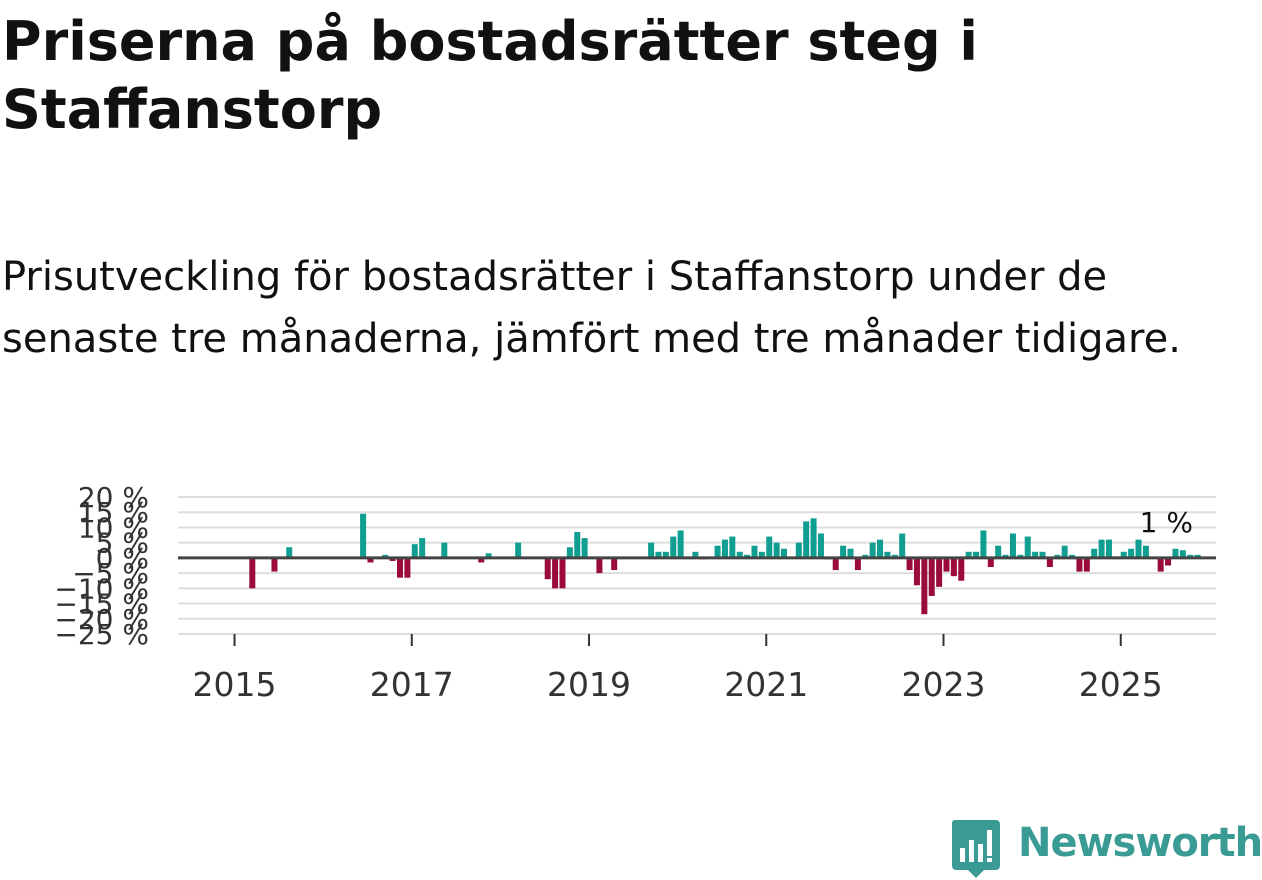  Describe the element at coordinates (944, 682) in the screenshot. I see `x-tick-label: 2023` at that location.